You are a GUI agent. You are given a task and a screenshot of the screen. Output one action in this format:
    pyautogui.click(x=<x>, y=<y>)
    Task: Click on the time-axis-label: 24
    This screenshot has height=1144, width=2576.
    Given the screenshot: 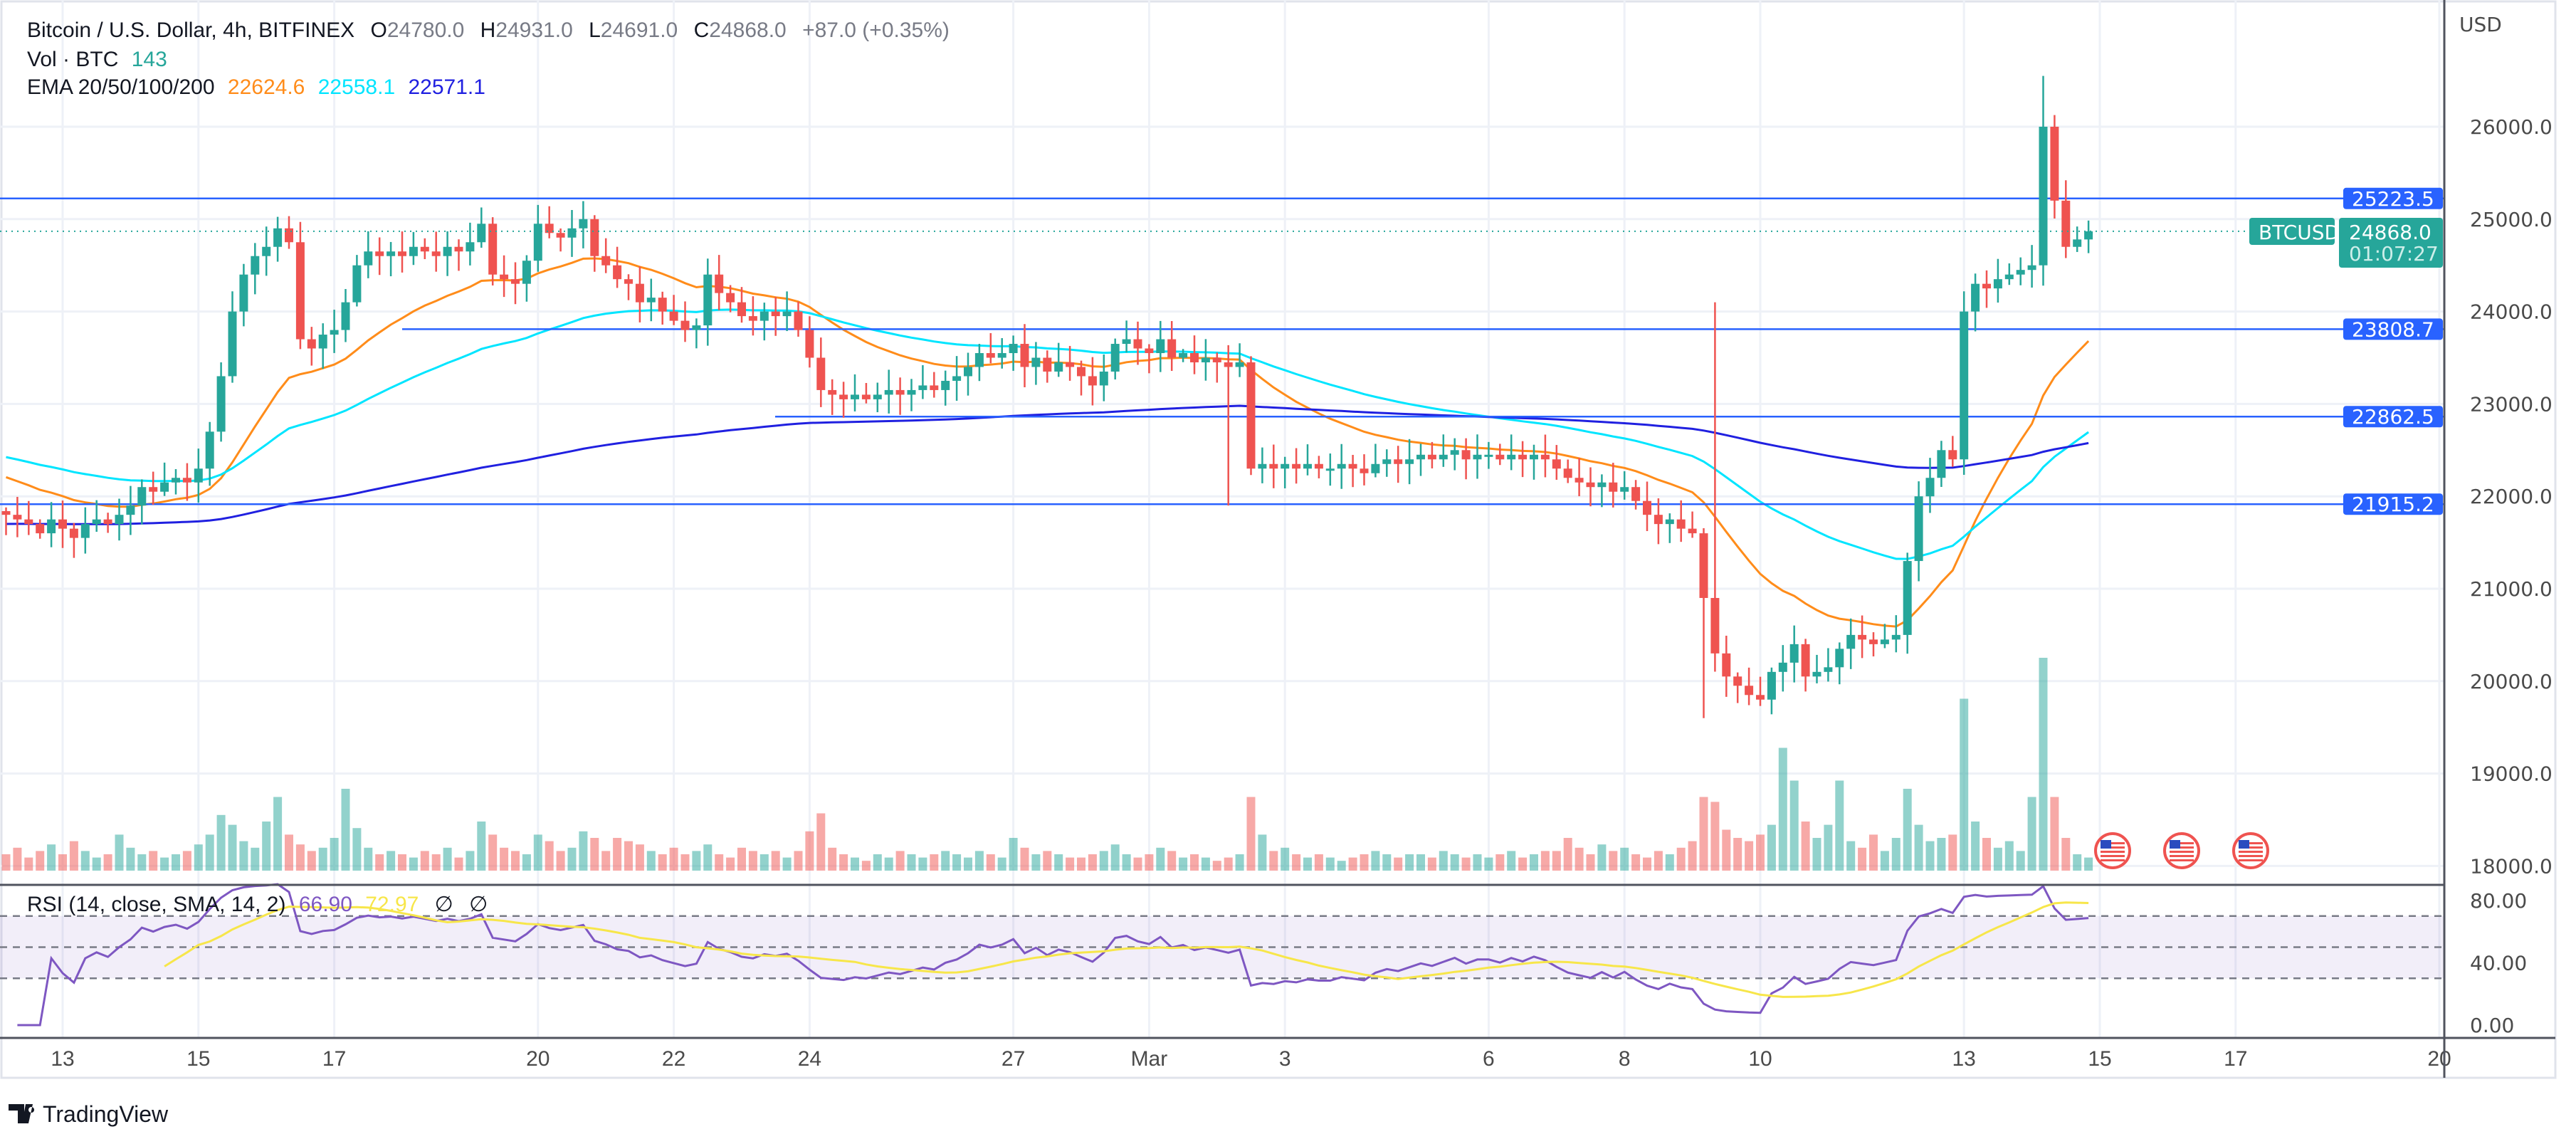 What is the action you would take?
    pyautogui.click(x=809, y=1059)
    